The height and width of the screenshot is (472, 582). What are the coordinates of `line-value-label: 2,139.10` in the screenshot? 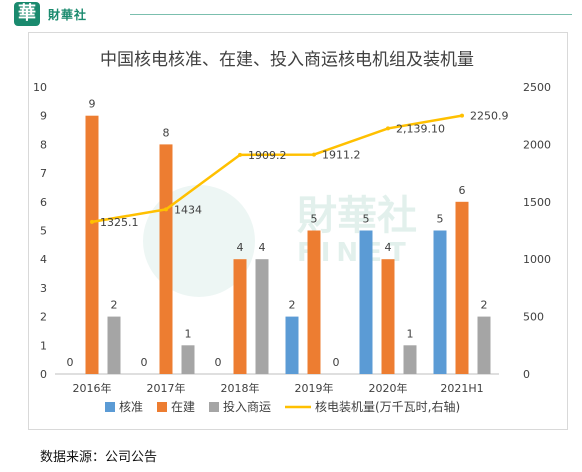 It's located at (420, 128).